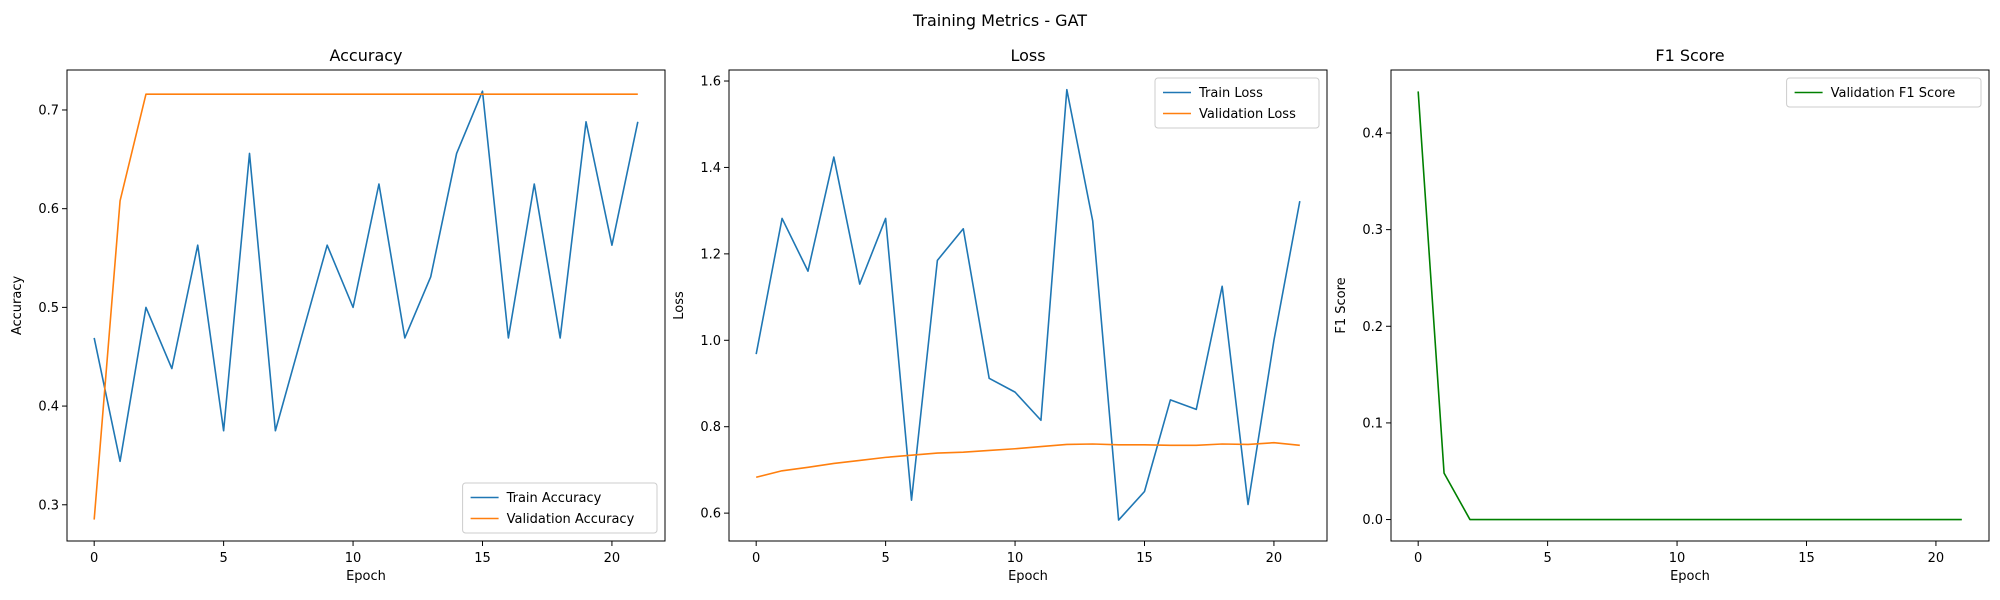 This screenshot has height=600, width=2000. Describe the element at coordinates (554, 498) in the screenshot. I see `chart-0-legend-label: Train Accuracy` at that location.